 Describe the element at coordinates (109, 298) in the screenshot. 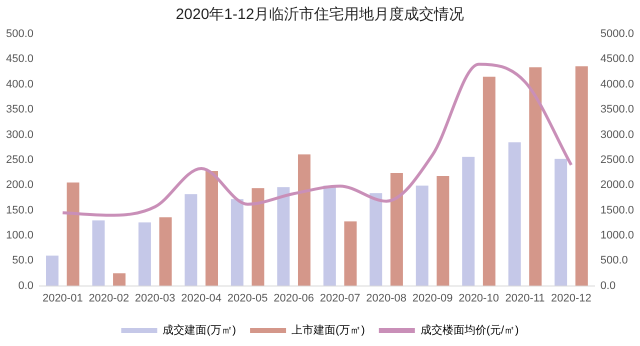

I see `x-tick-label: 2020-02` at that location.